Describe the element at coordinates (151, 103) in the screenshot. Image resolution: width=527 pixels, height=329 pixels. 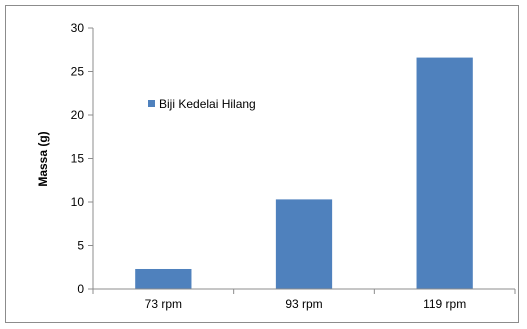
I see `legend-swatch` at that location.